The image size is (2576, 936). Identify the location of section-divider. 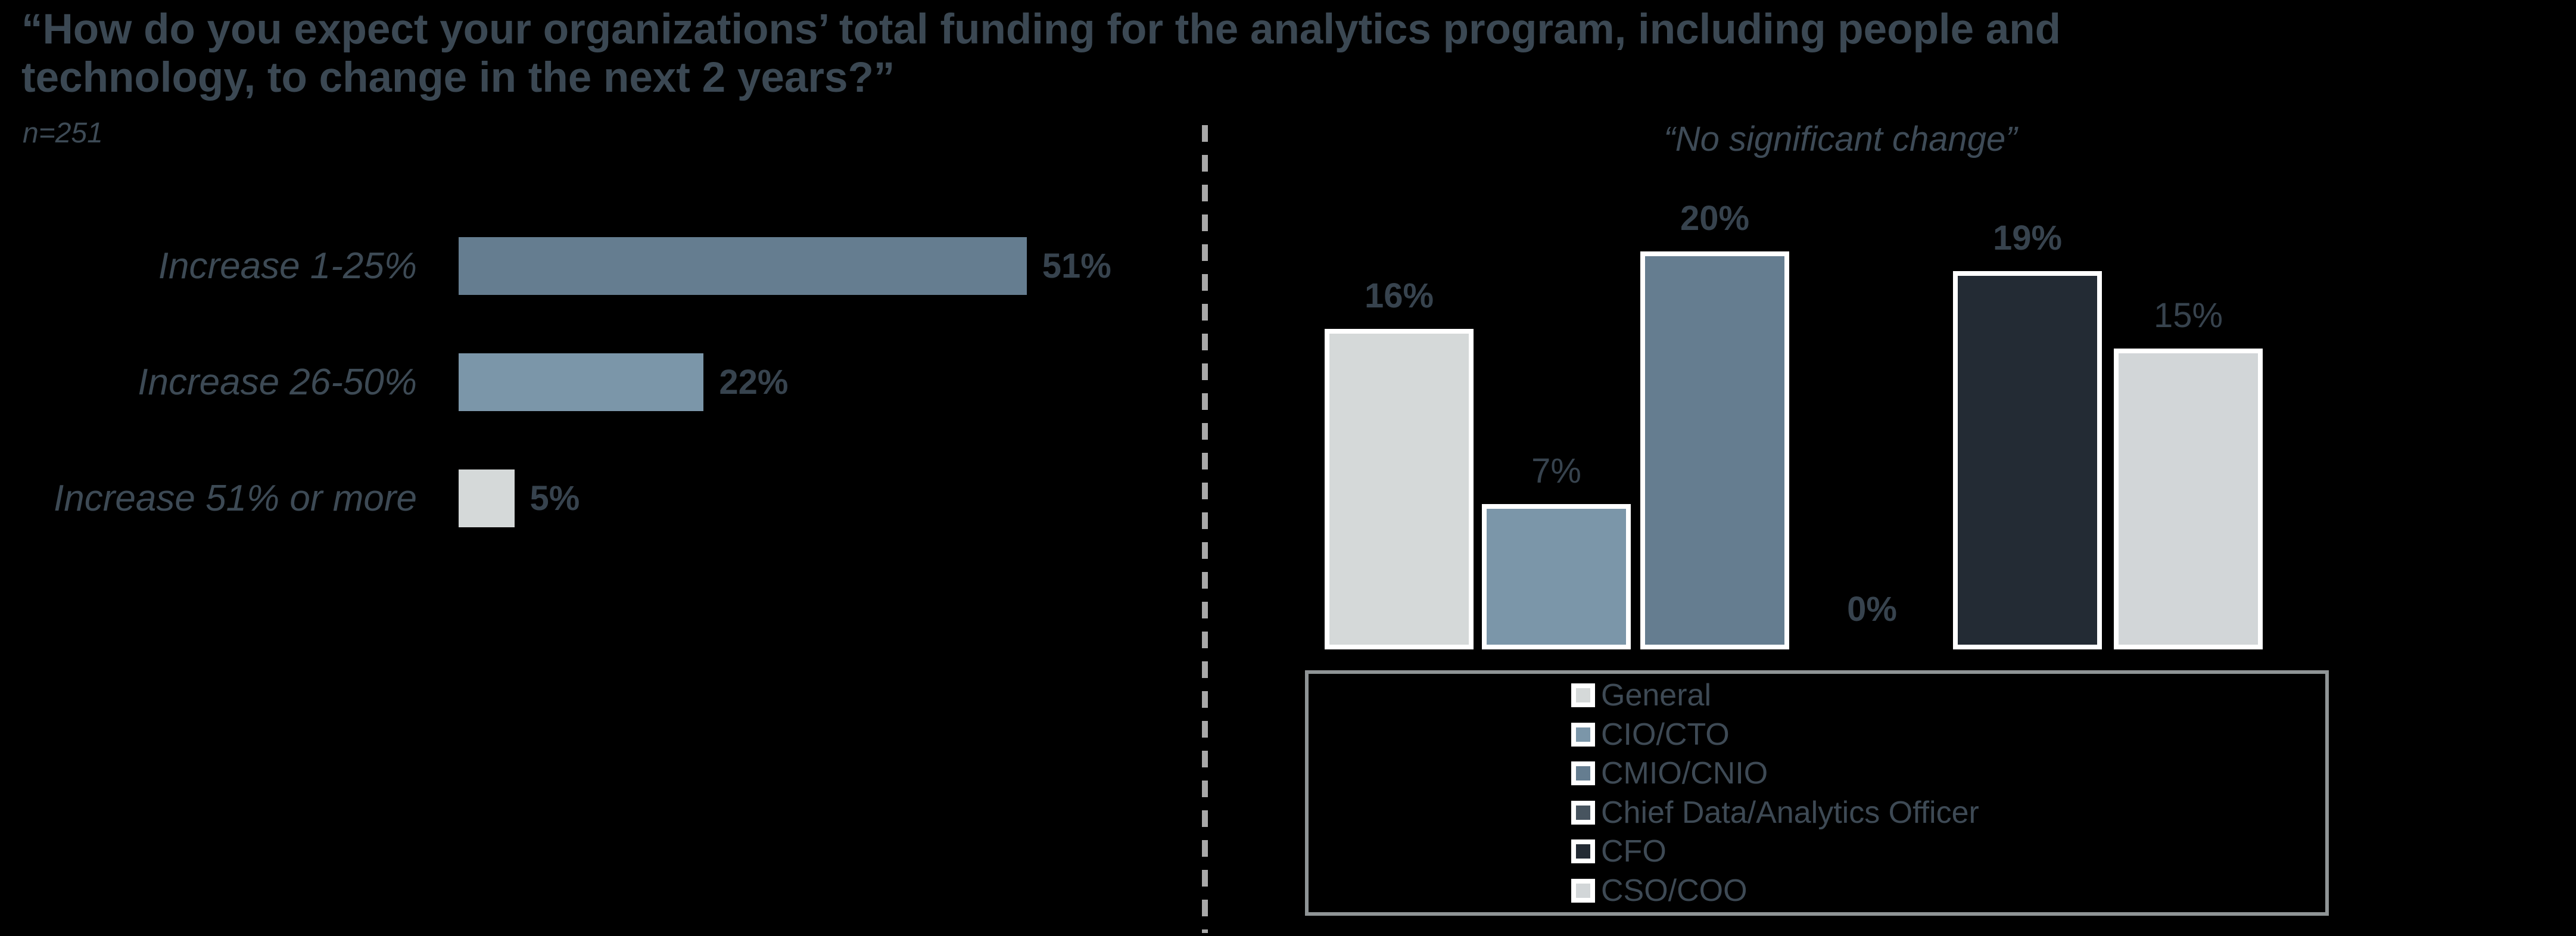
(1205, 529).